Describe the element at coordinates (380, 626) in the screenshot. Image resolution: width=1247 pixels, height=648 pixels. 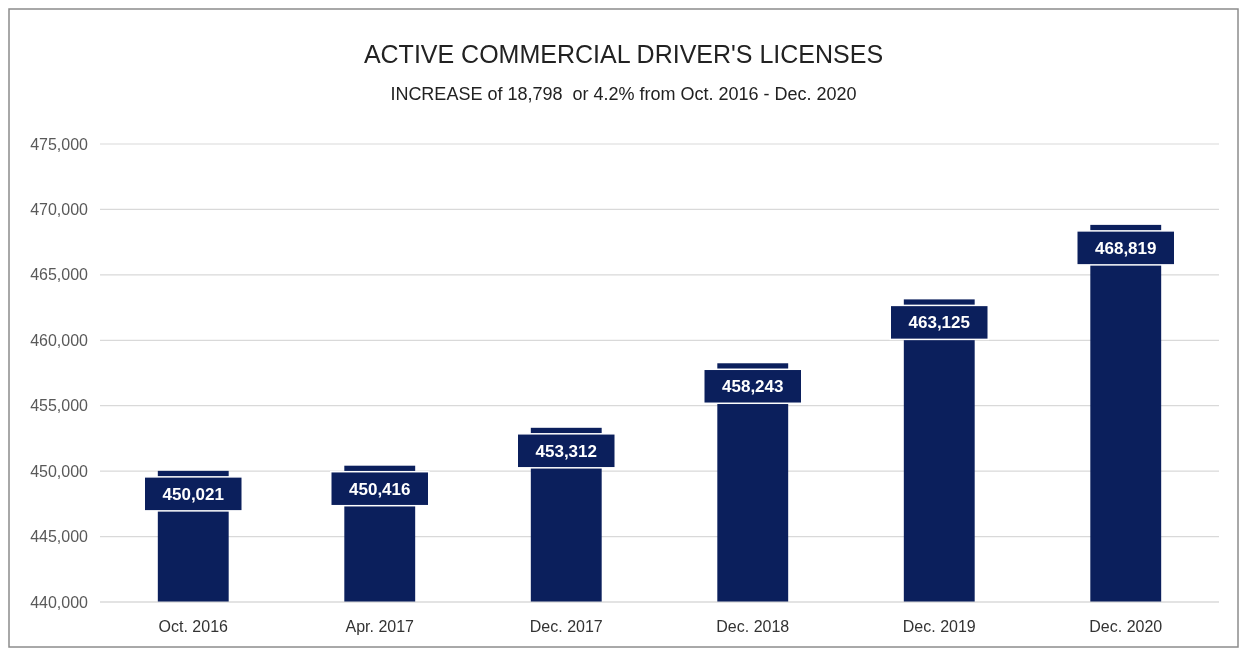
I see `x-tick-label: Apr. 2017` at that location.